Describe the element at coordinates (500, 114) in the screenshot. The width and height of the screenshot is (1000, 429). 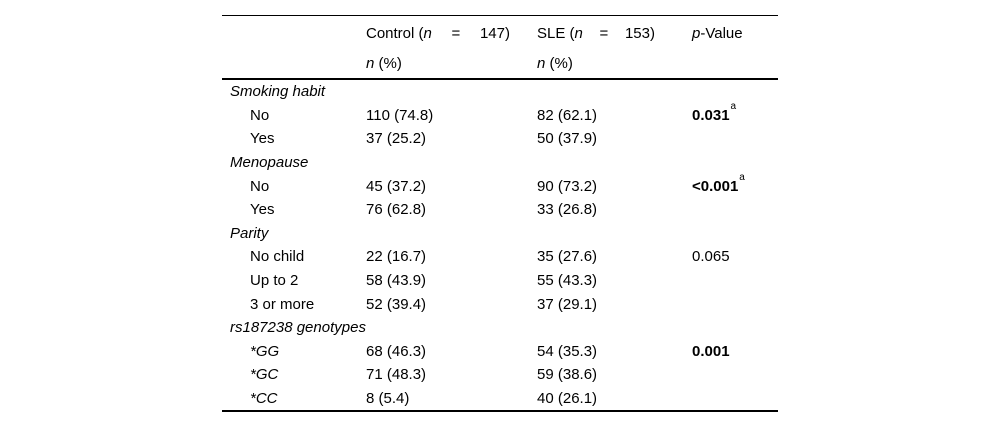
I see `table-row: No 110 (74.8) 82 (62.1) 0.031a` at that location.